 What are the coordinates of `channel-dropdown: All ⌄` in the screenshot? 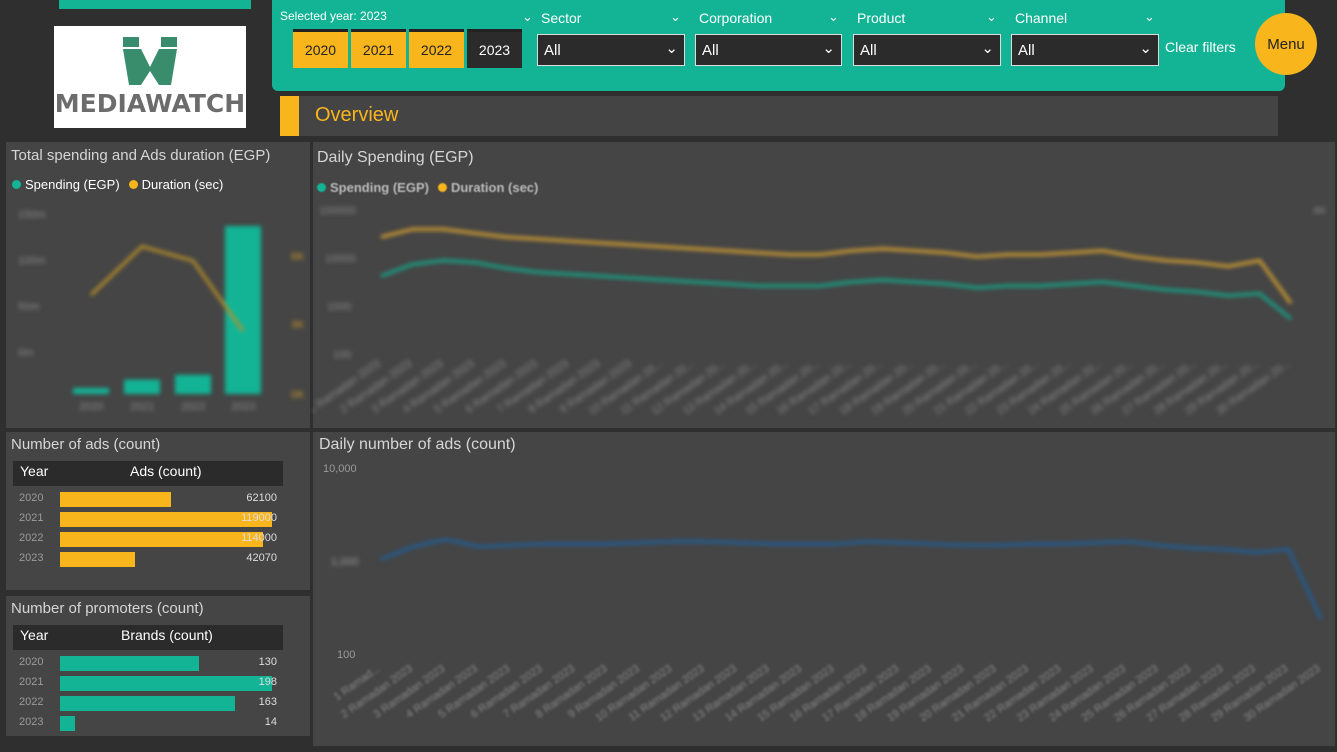 It's located at (1085, 50).